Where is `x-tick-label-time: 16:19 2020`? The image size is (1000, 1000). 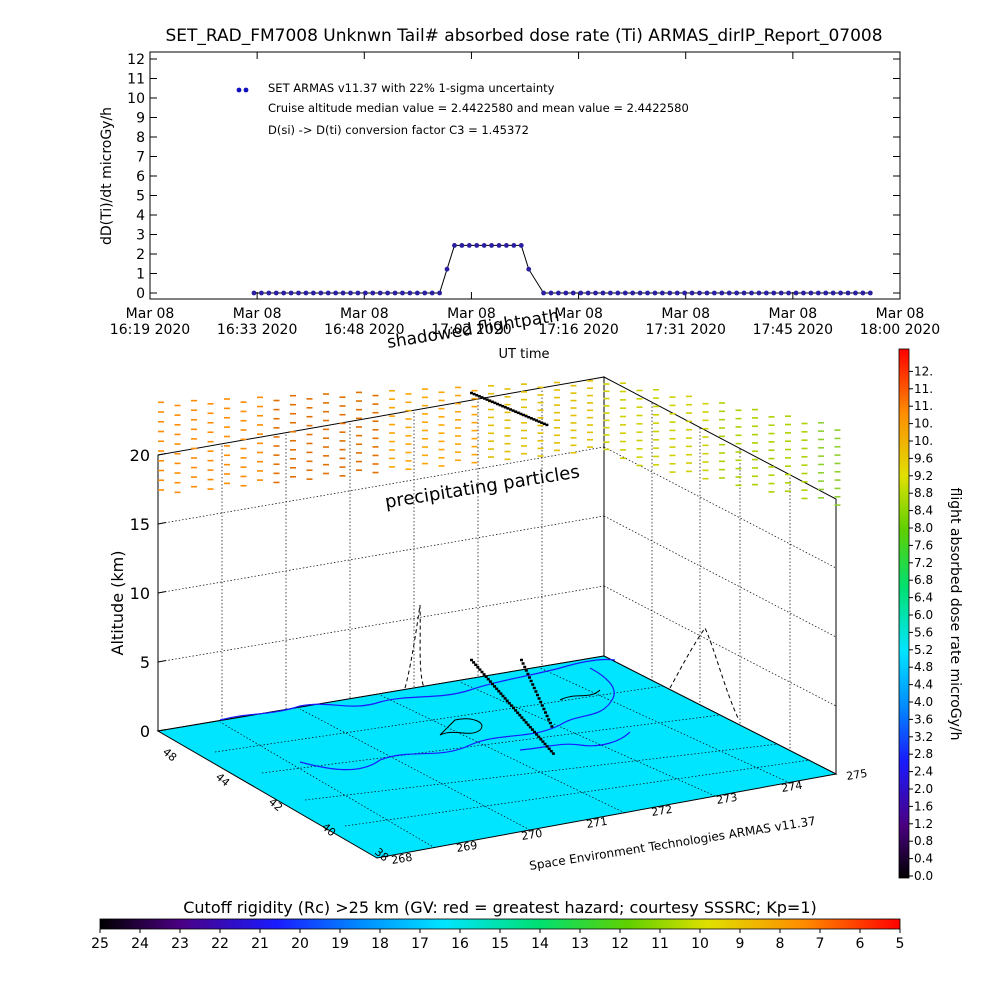 x-tick-label-time: 16:19 2020 is located at coordinates (150, 330).